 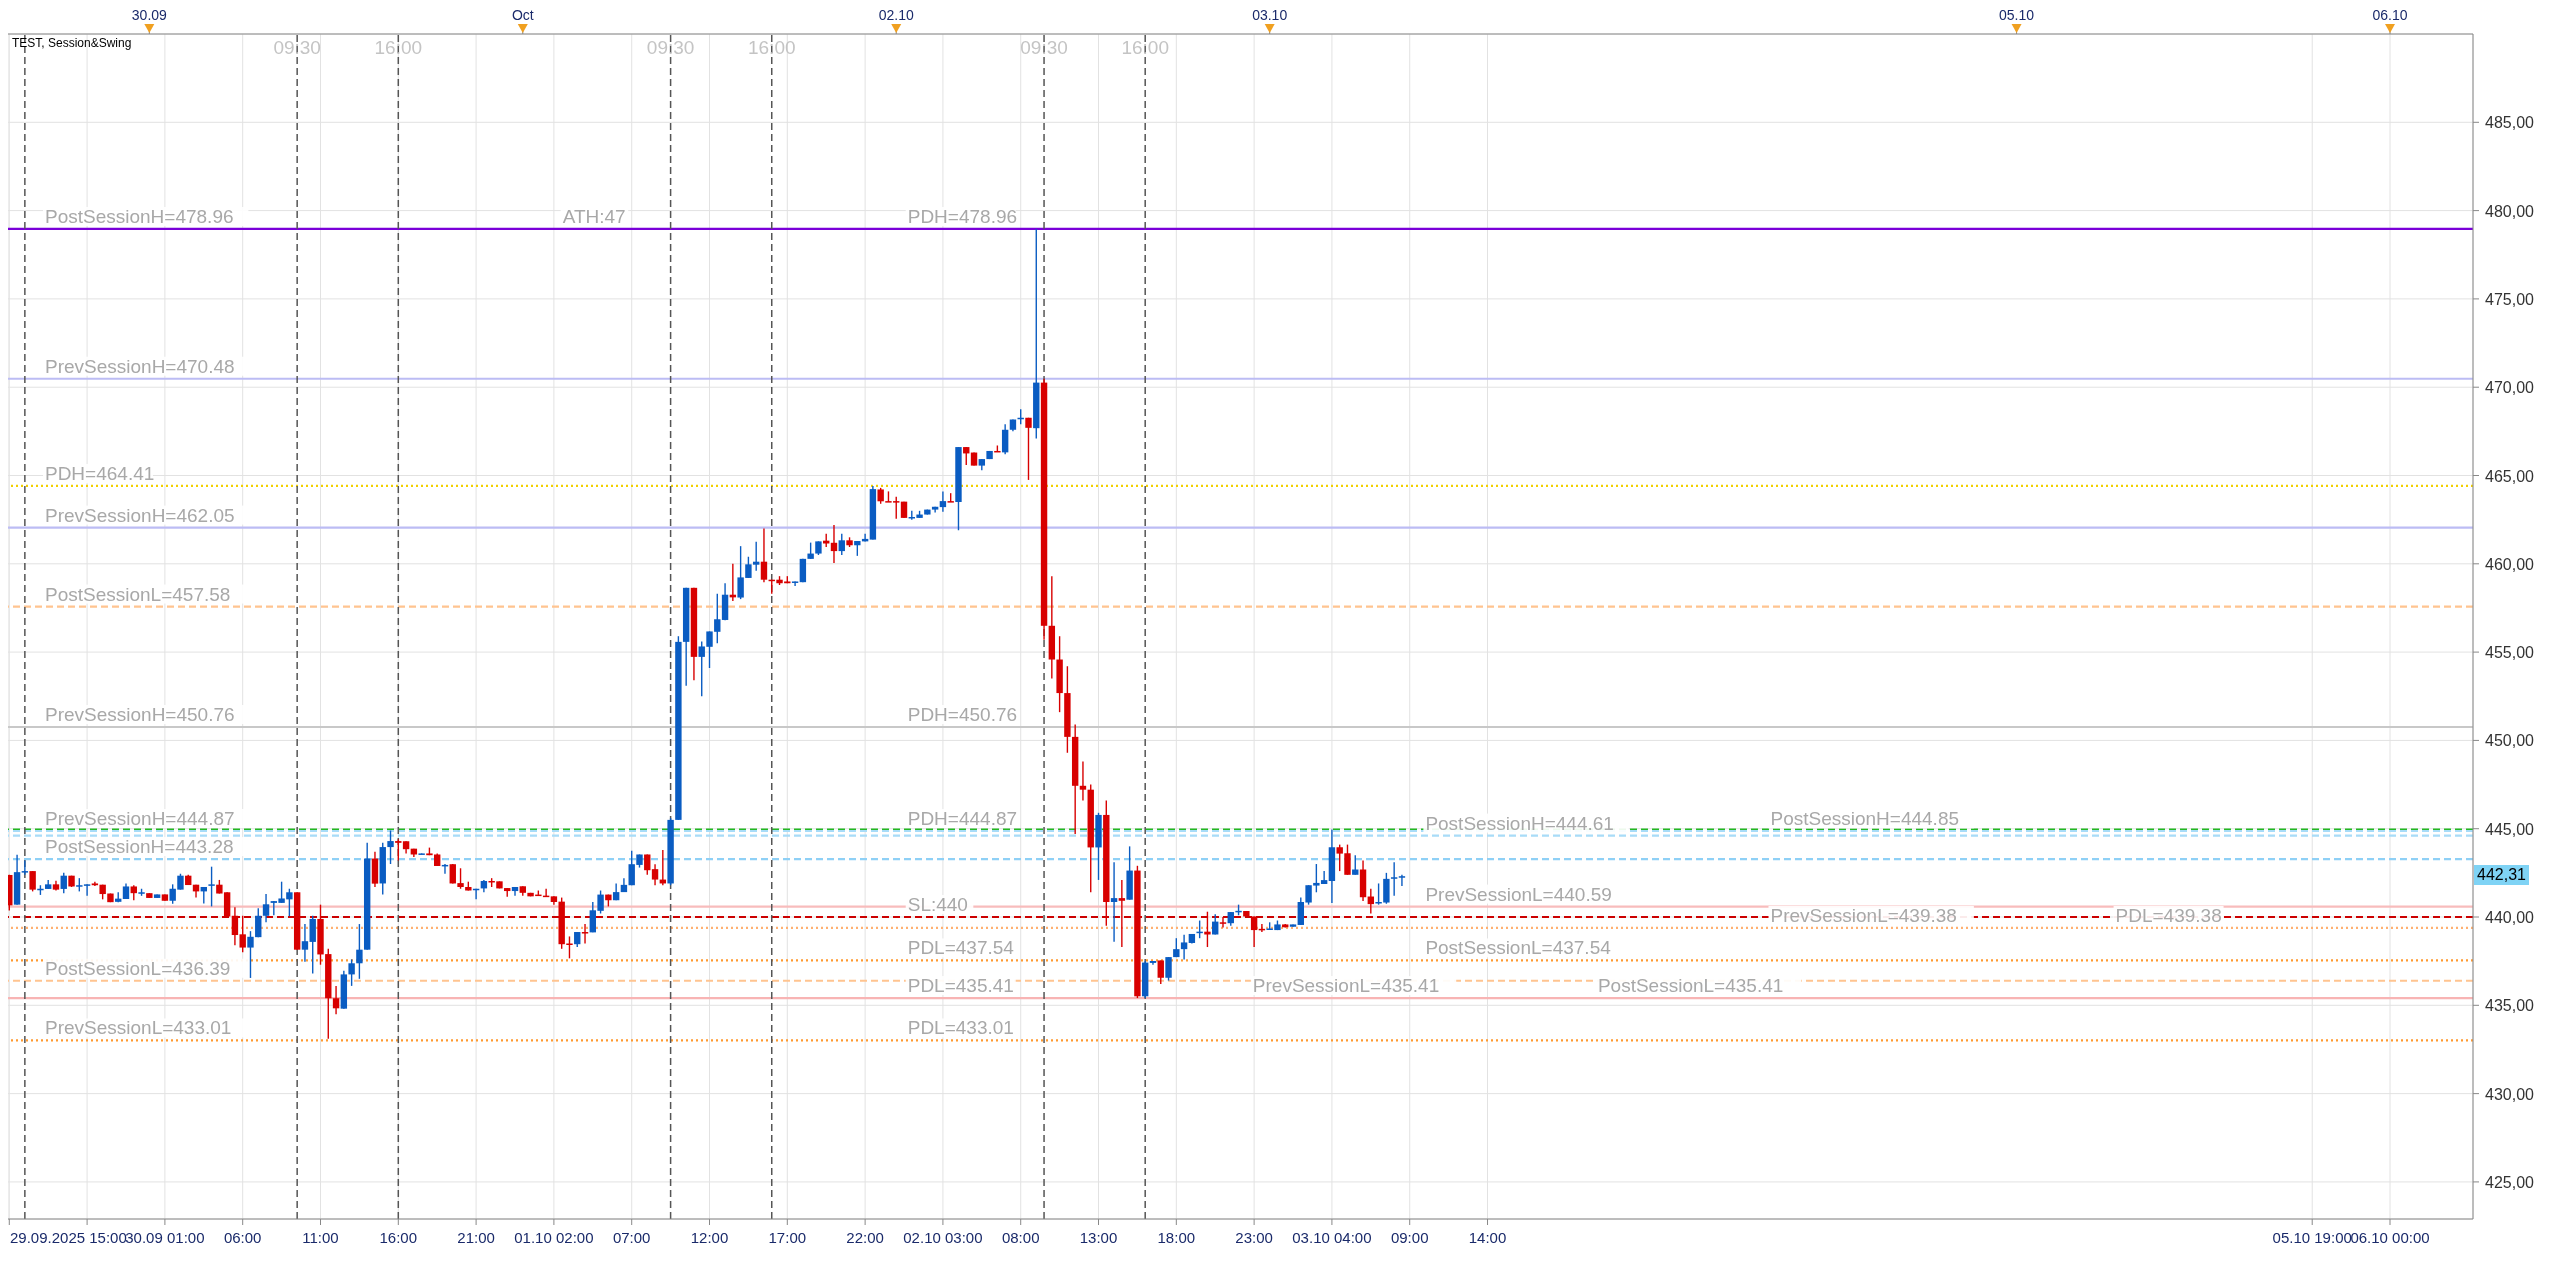 What do you see at coordinates (138, 1028) in the screenshot?
I see `ref-line-label: PrevSessionL=433.01` at bounding box center [138, 1028].